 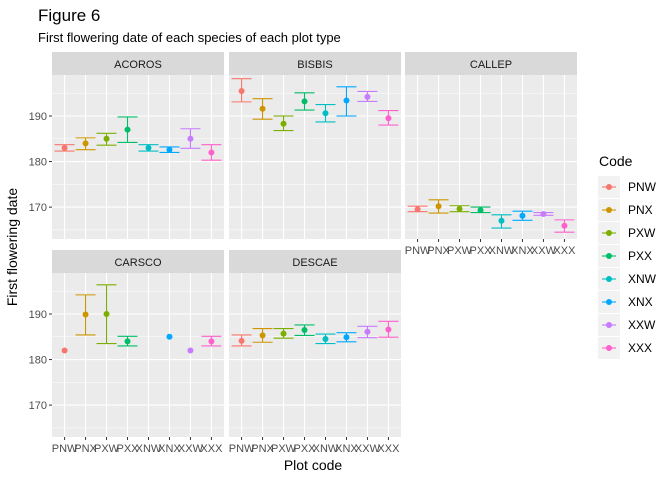 I want to click on y-tick-label: 170, so click(x=38, y=406).